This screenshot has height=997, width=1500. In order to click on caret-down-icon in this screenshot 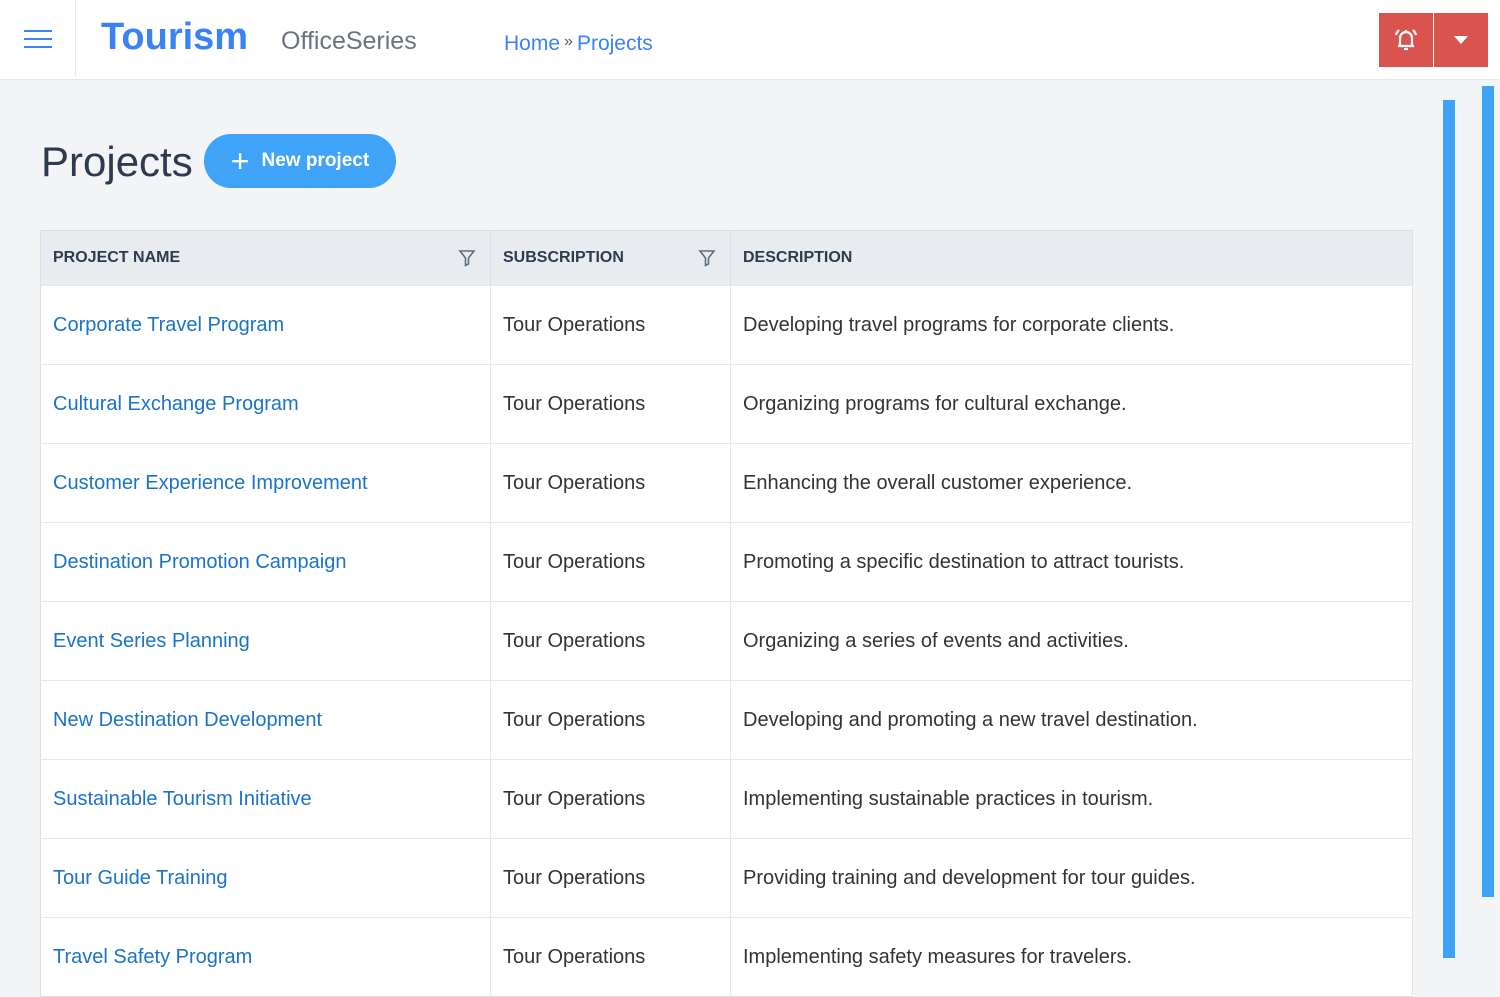, I will do `click(1461, 40)`.